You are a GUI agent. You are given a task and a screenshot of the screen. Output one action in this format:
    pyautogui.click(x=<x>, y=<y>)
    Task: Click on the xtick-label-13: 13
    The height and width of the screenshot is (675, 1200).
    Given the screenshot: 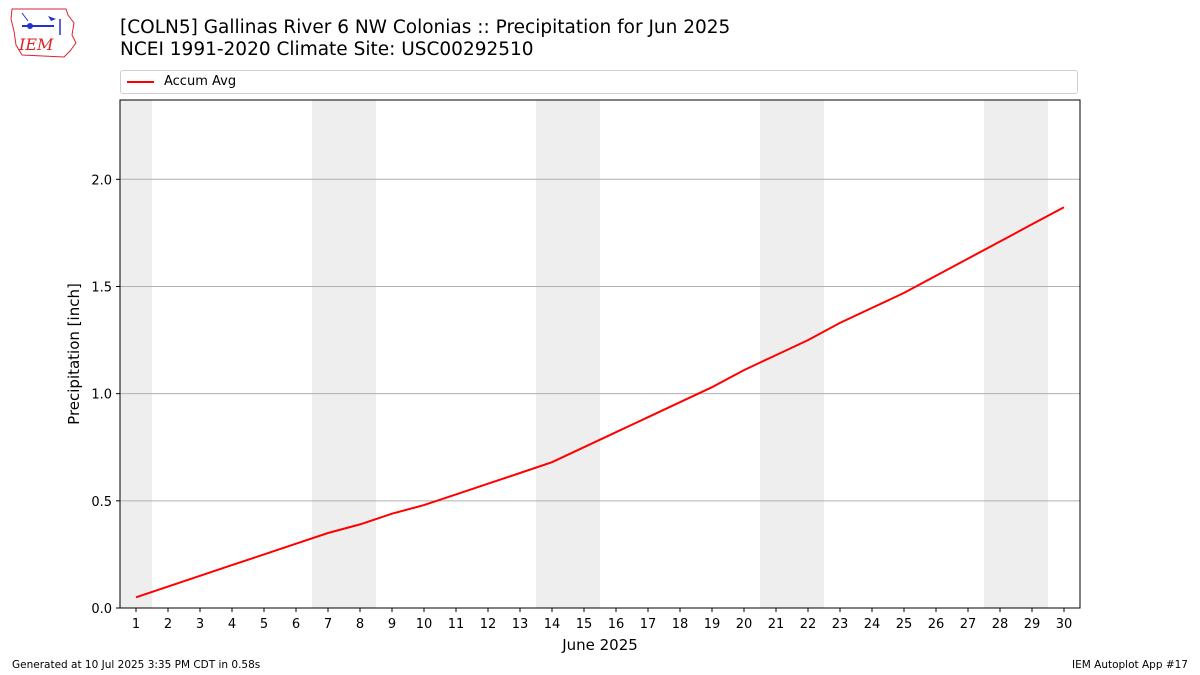 What is the action you would take?
    pyautogui.click(x=520, y=624)
    